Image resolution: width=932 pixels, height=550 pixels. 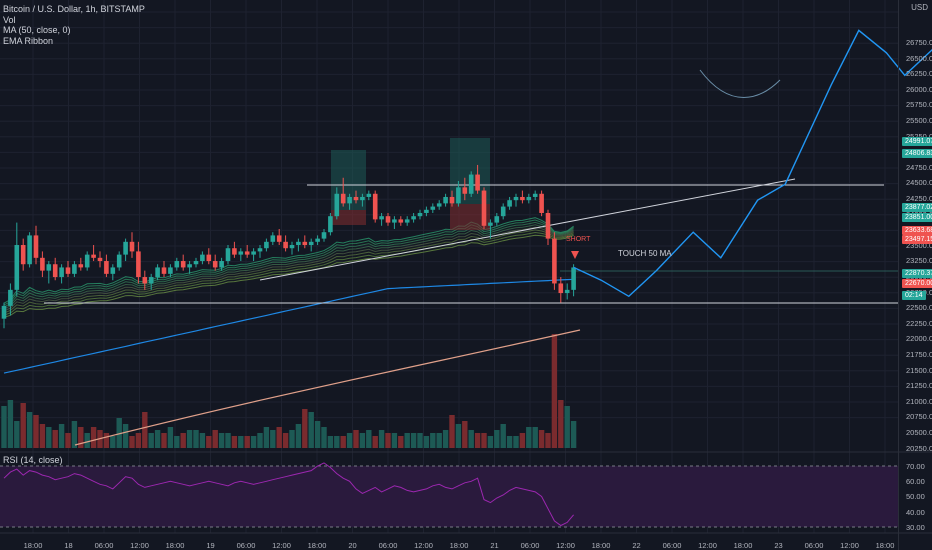 I want to click on price-tick: 20500.00, so click(x=919, y=432).